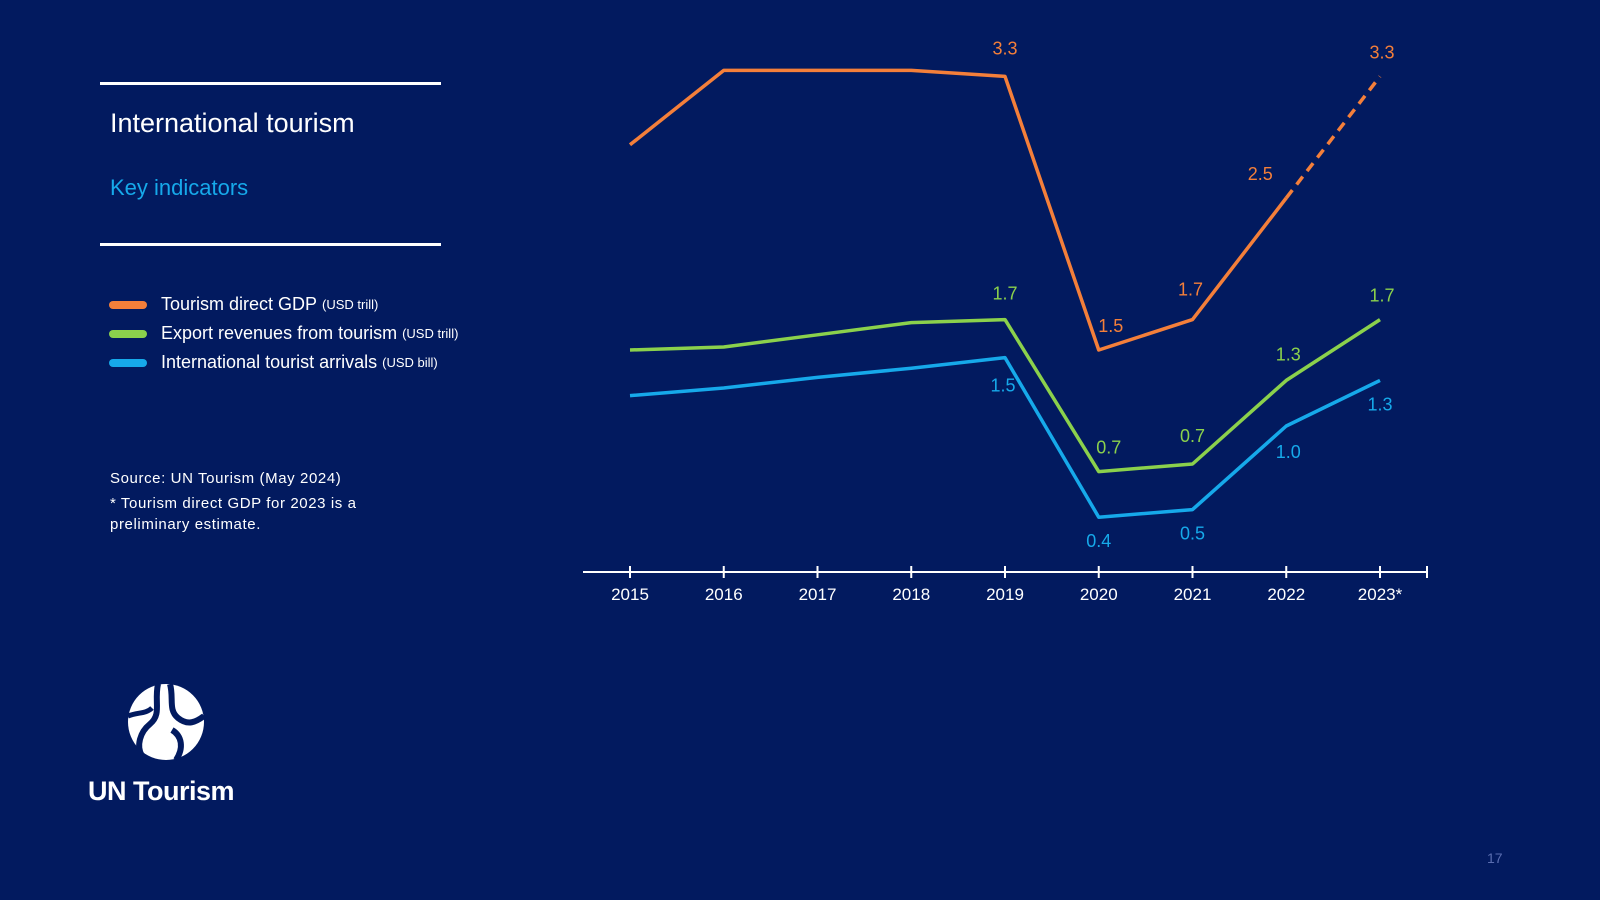  I want to click on x-tick-label: 2019, so click(1005, 594).